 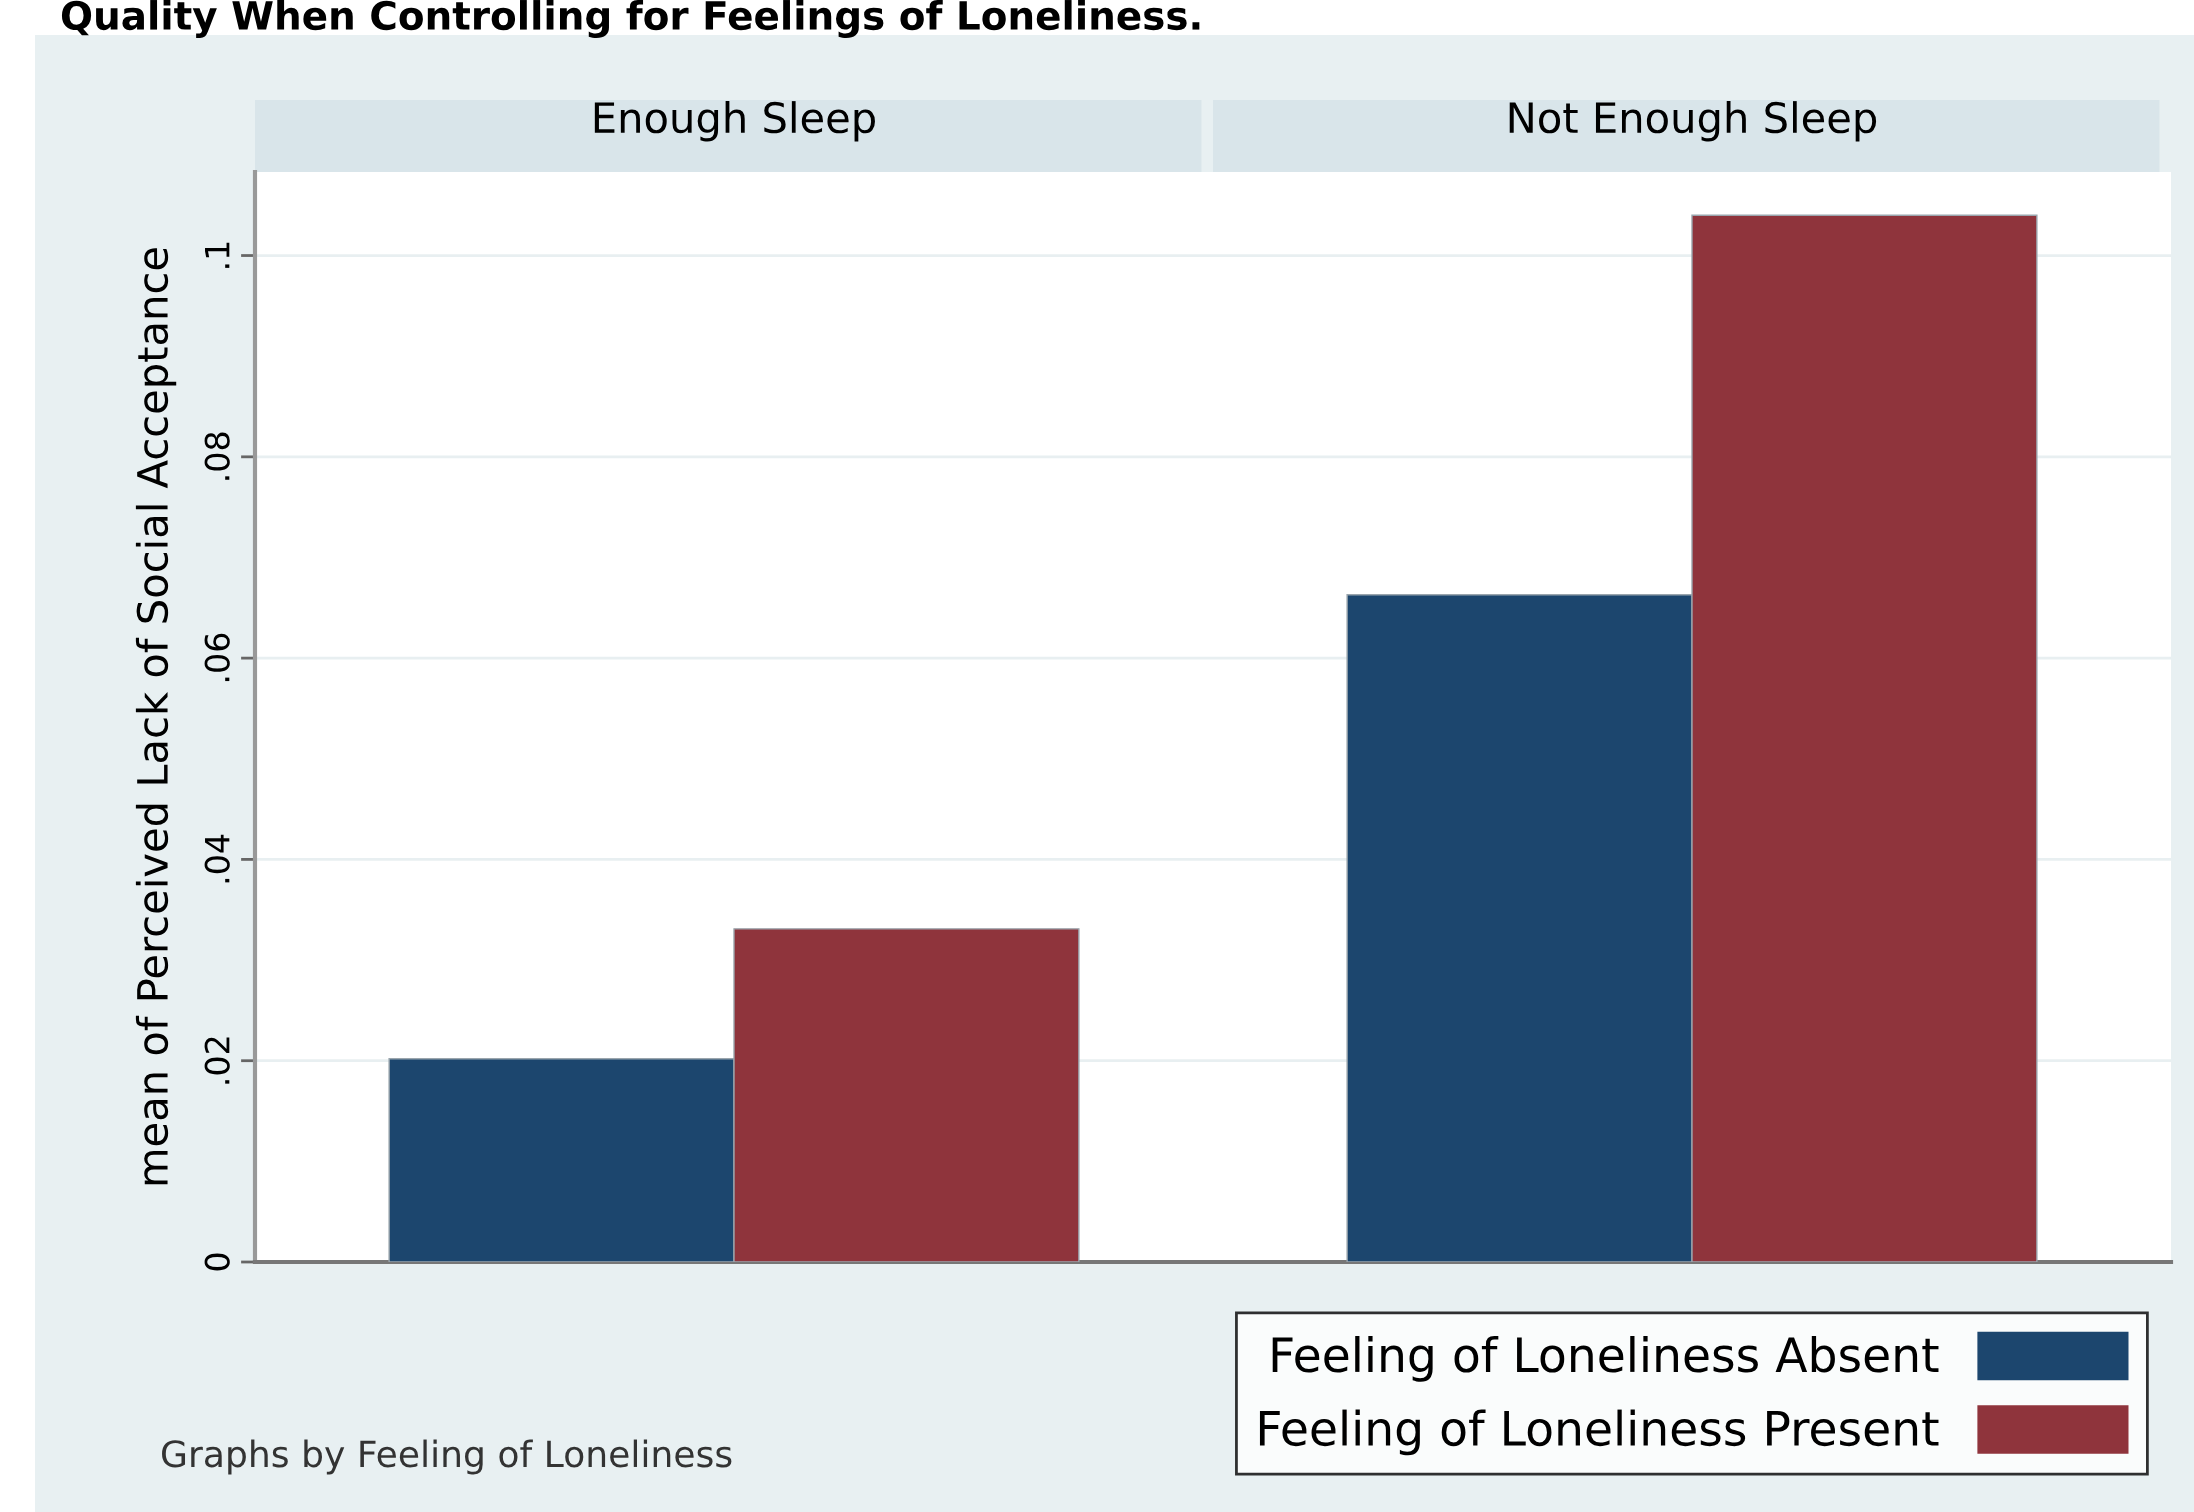 What do you see at coordinates (217, 255) in the screenshot?
I see `y-tick-label: .1` at bounding box center [217, 255].